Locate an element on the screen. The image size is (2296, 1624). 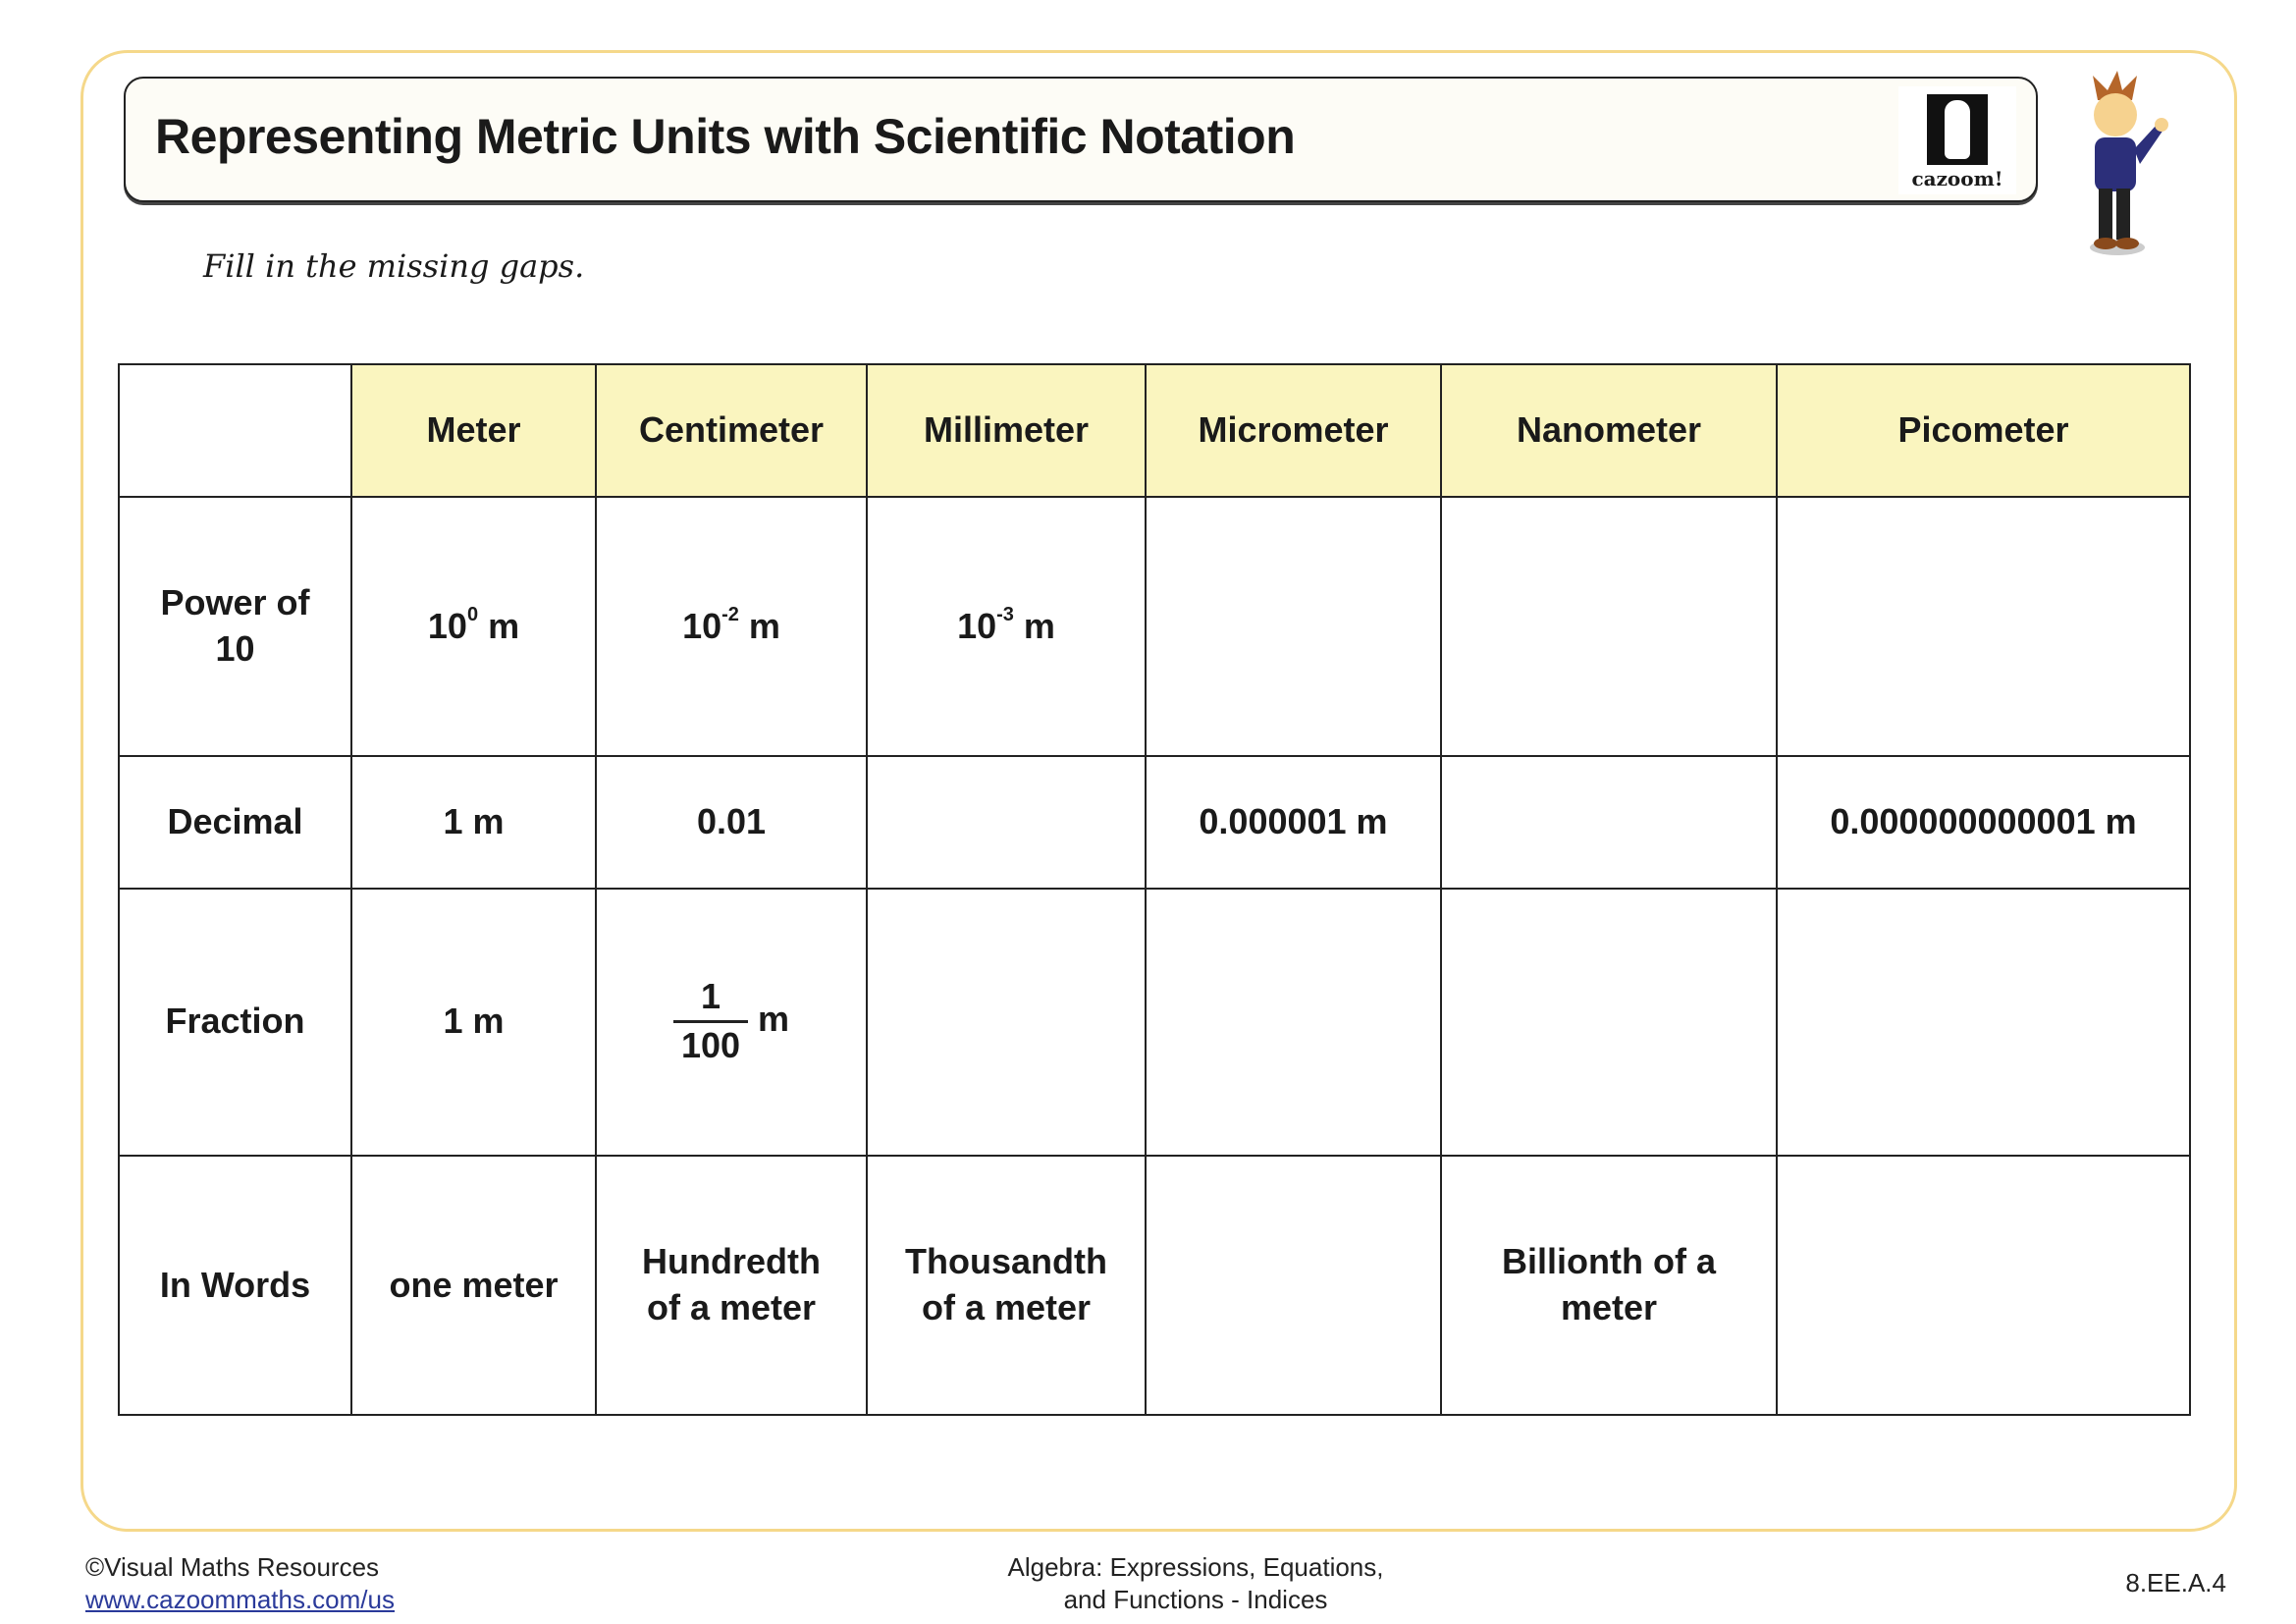
copyright: ©Visual Maths Resources is located at coordinates (232, 1567).